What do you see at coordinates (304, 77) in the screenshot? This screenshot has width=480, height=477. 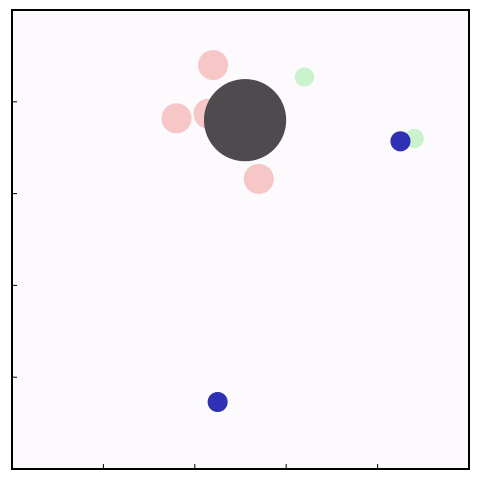 I see `data-point-s2-p0` at bounding box center [304, 77].